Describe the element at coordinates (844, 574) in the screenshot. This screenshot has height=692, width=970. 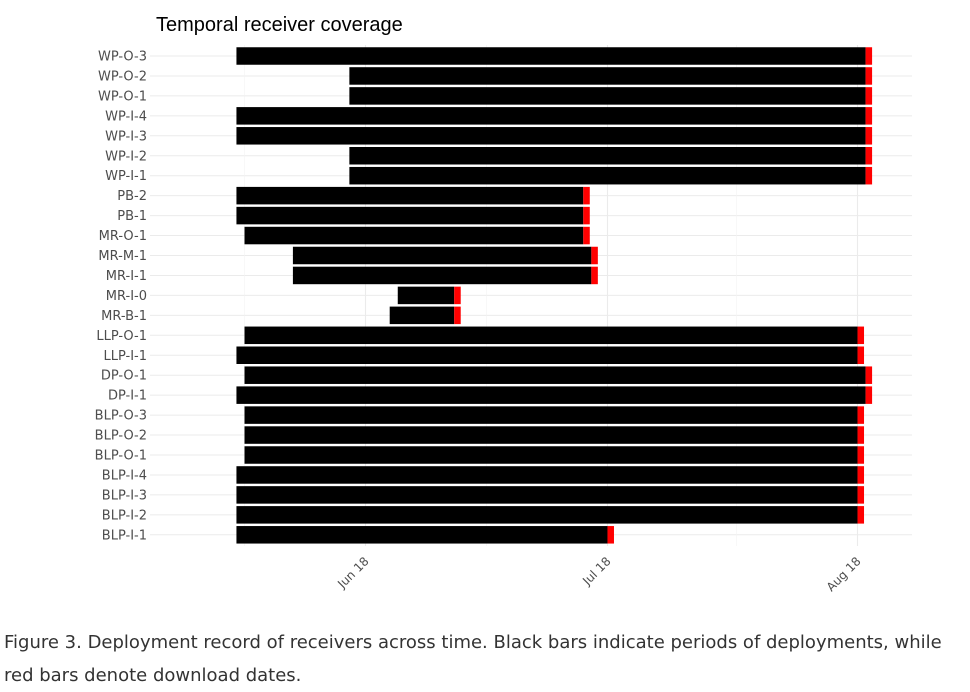
I see `x-tick-label: Aug 18` at that location.